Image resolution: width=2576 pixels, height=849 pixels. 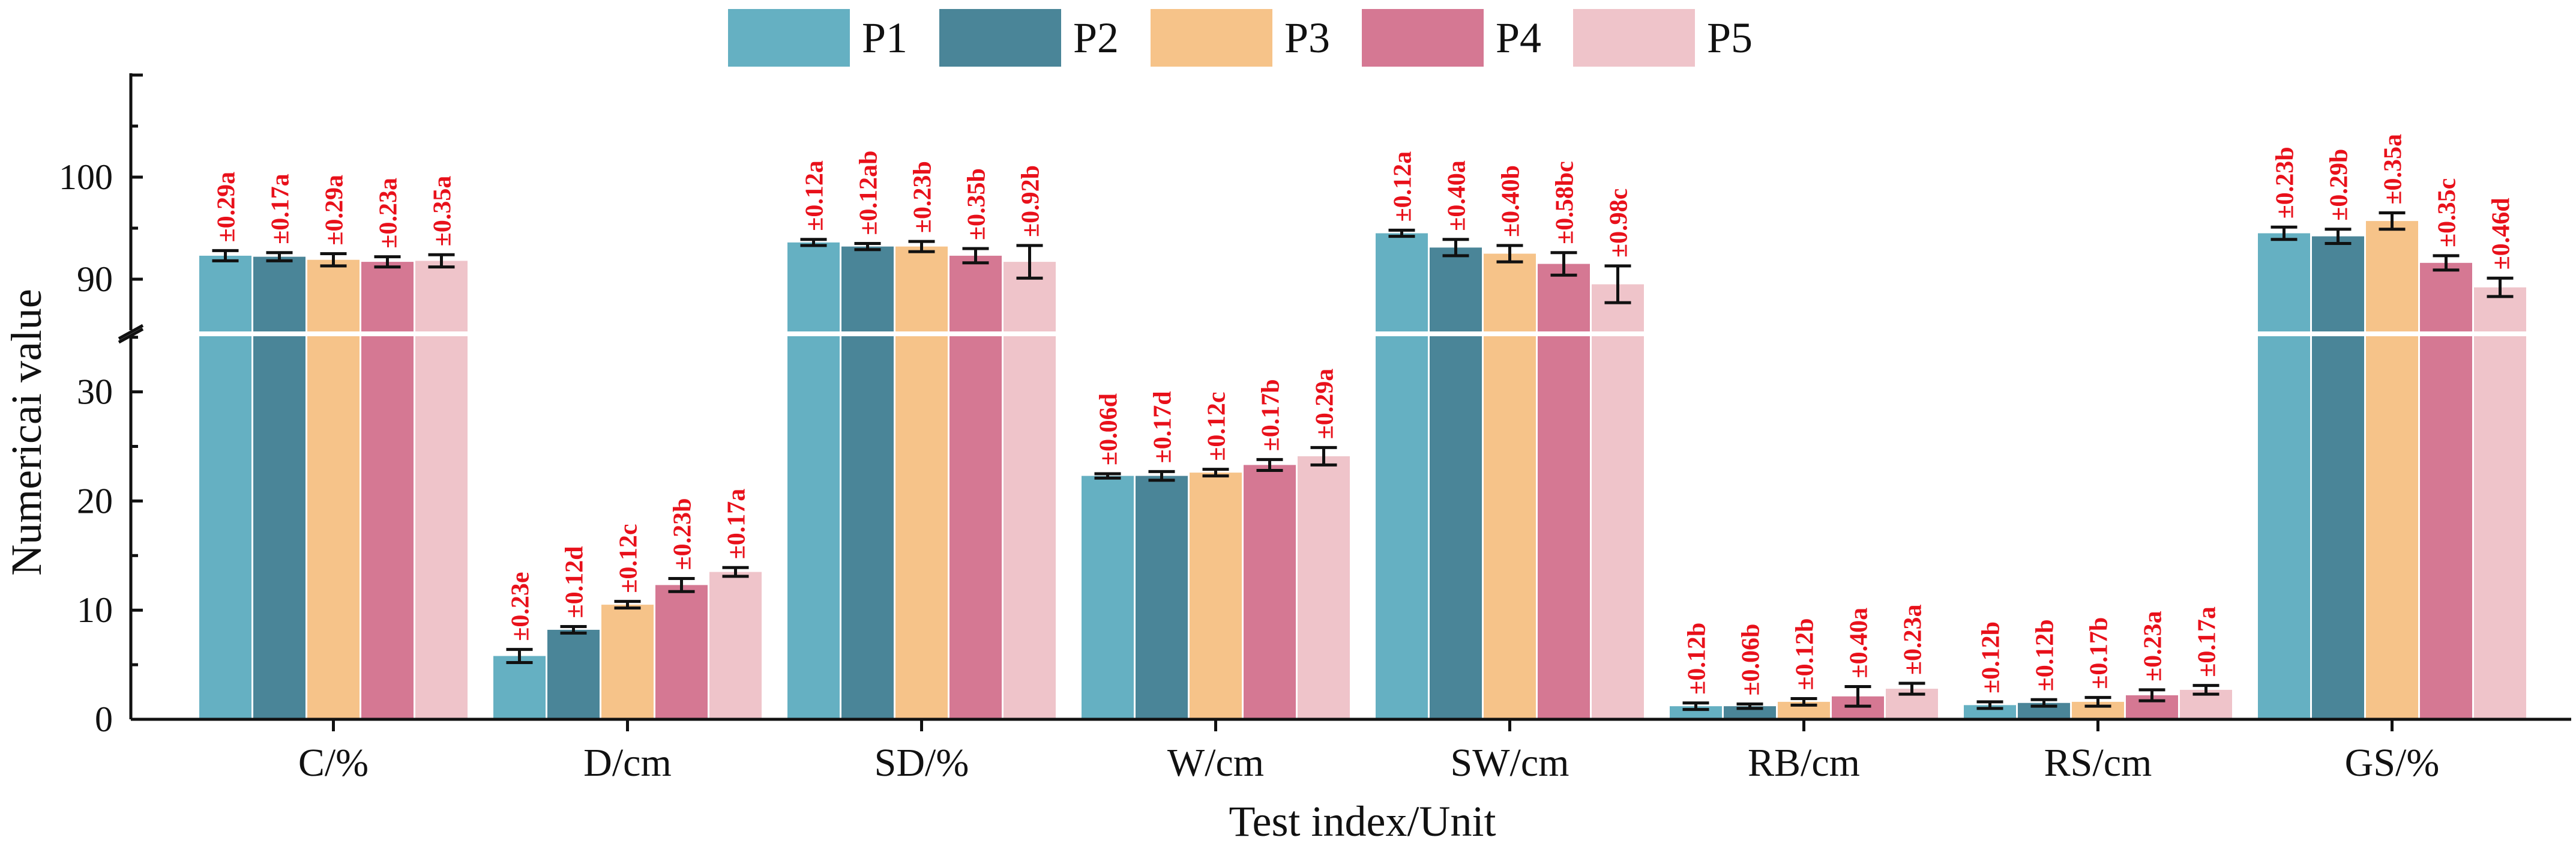 What do you see at coordinates (1518, 38) in the screenshot?
I see `legend-label: P4` at bounding box center [1518, 38].